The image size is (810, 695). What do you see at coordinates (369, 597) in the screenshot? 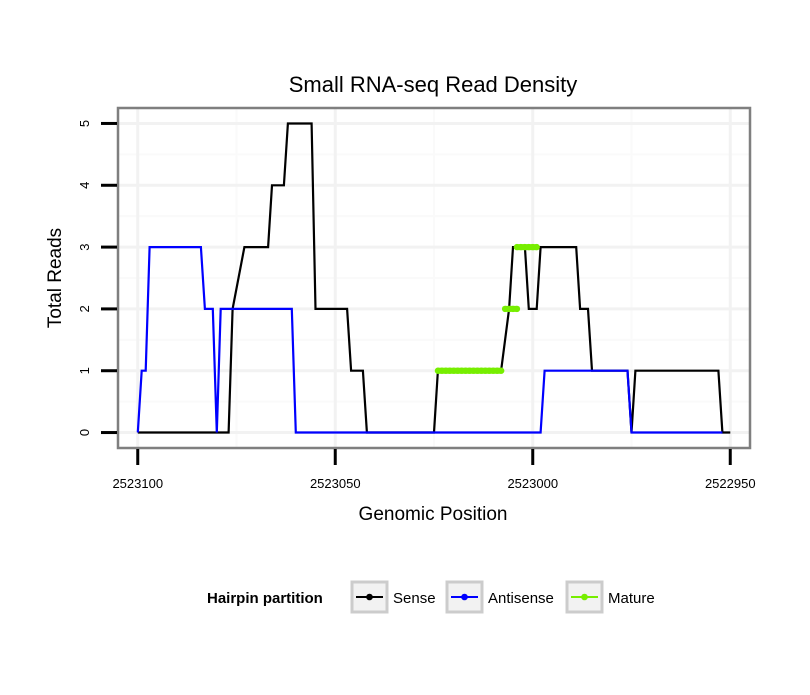
I see `legend-point-sense` at bounding box center [369, 597].